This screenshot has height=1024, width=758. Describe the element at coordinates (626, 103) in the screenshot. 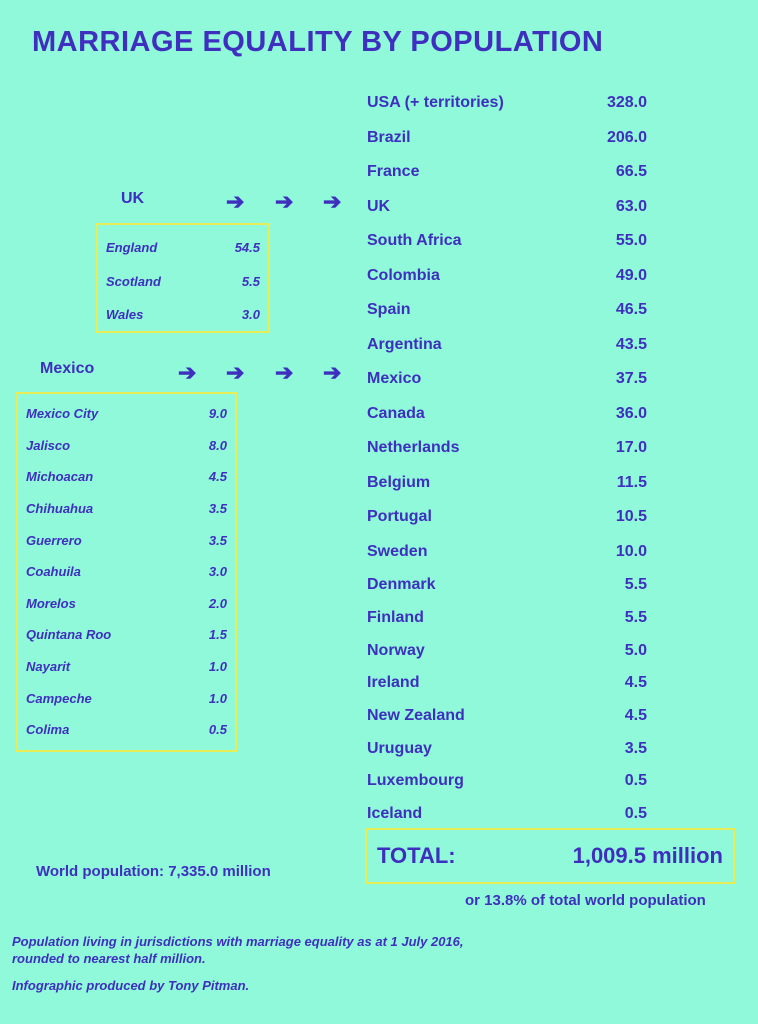

I see `country-value: 328.0` at that location.